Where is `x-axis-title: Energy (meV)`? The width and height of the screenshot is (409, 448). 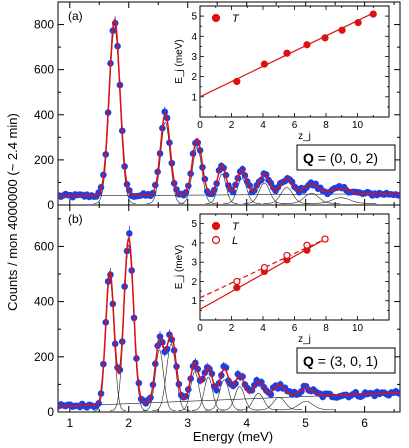 x-axis-title: Energy (meV) is located at coordinates (233, 436).